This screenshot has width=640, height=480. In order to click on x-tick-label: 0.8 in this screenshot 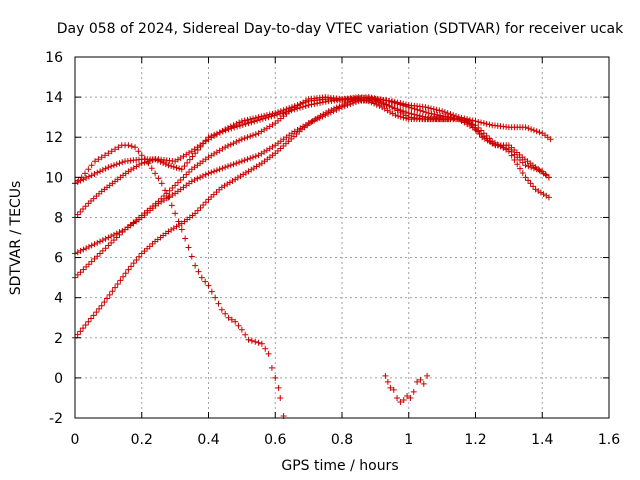, I will do `click(342, 440)`.